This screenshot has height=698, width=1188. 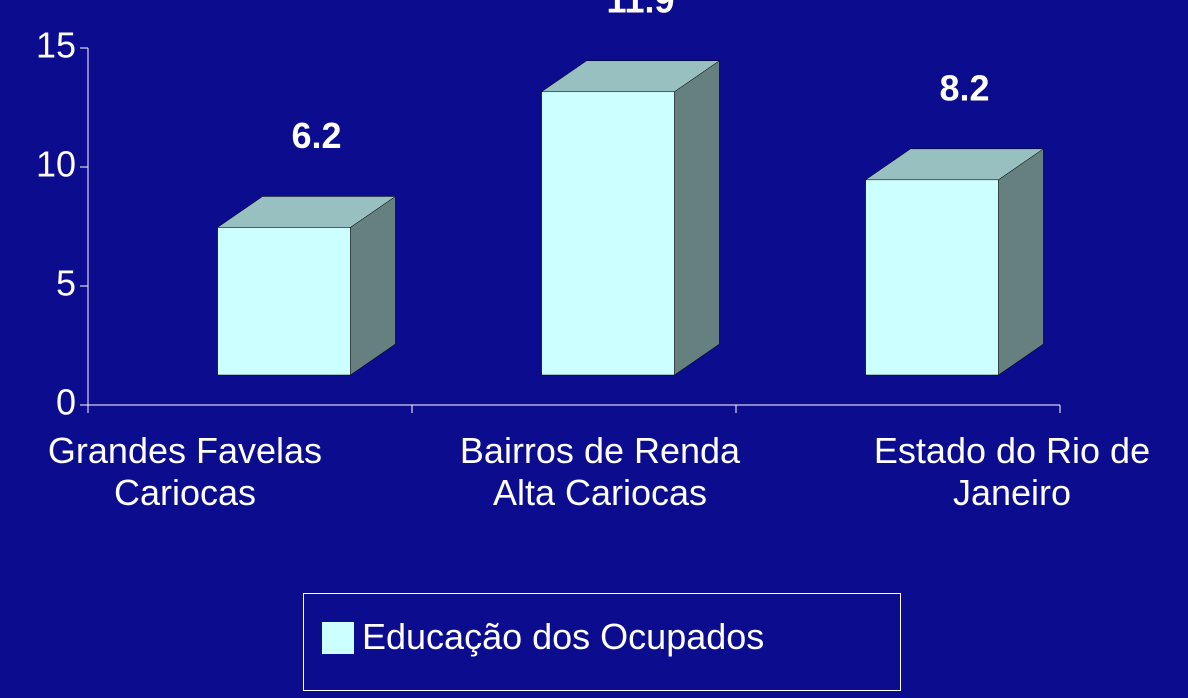 What do you see at coordinates (316, 135) in the screenshot?
I see `value-label: 6.2` at bounding box center [316, 135].